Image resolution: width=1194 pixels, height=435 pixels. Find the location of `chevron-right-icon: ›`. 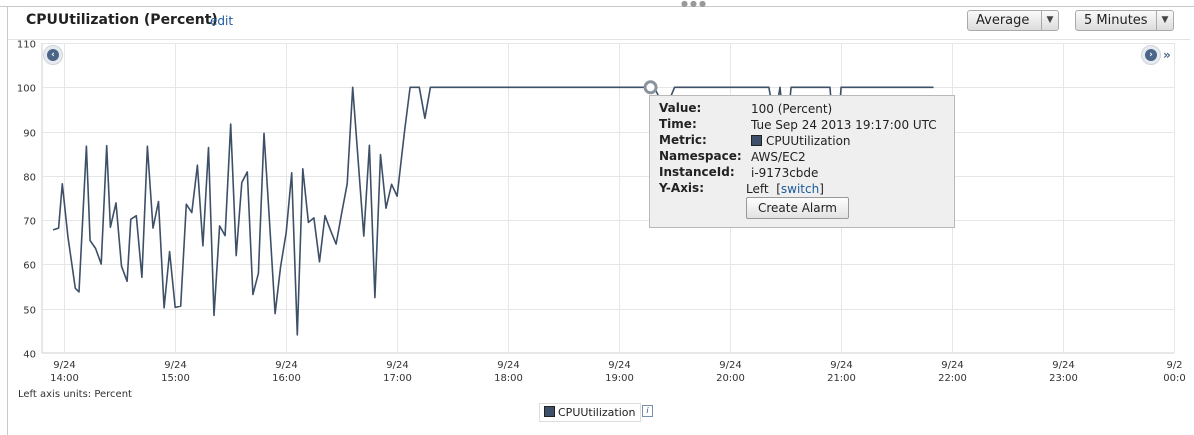

chevron-right-icon: › is located at coordinates (1151, 55).